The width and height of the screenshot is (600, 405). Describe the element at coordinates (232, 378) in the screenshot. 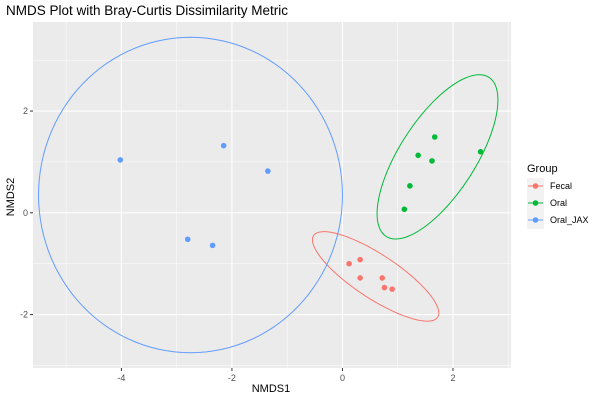

I see `x-tick-label: -2` at that location.